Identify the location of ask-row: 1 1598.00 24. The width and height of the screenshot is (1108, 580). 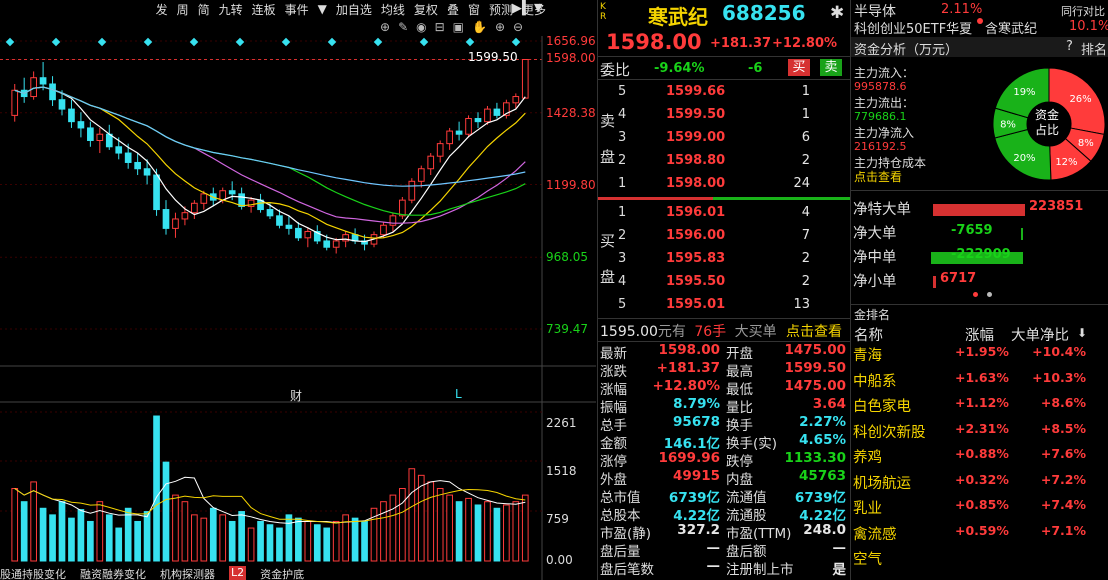
(714, 183).